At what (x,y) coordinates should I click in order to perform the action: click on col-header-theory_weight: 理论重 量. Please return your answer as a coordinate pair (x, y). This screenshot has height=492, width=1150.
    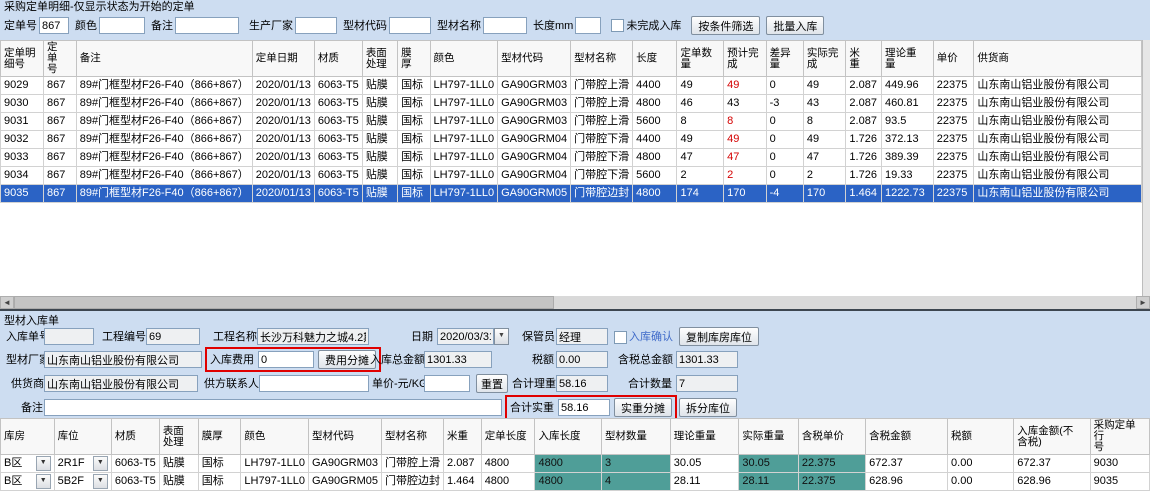
    Looking at the image, I should click on (907, 58).